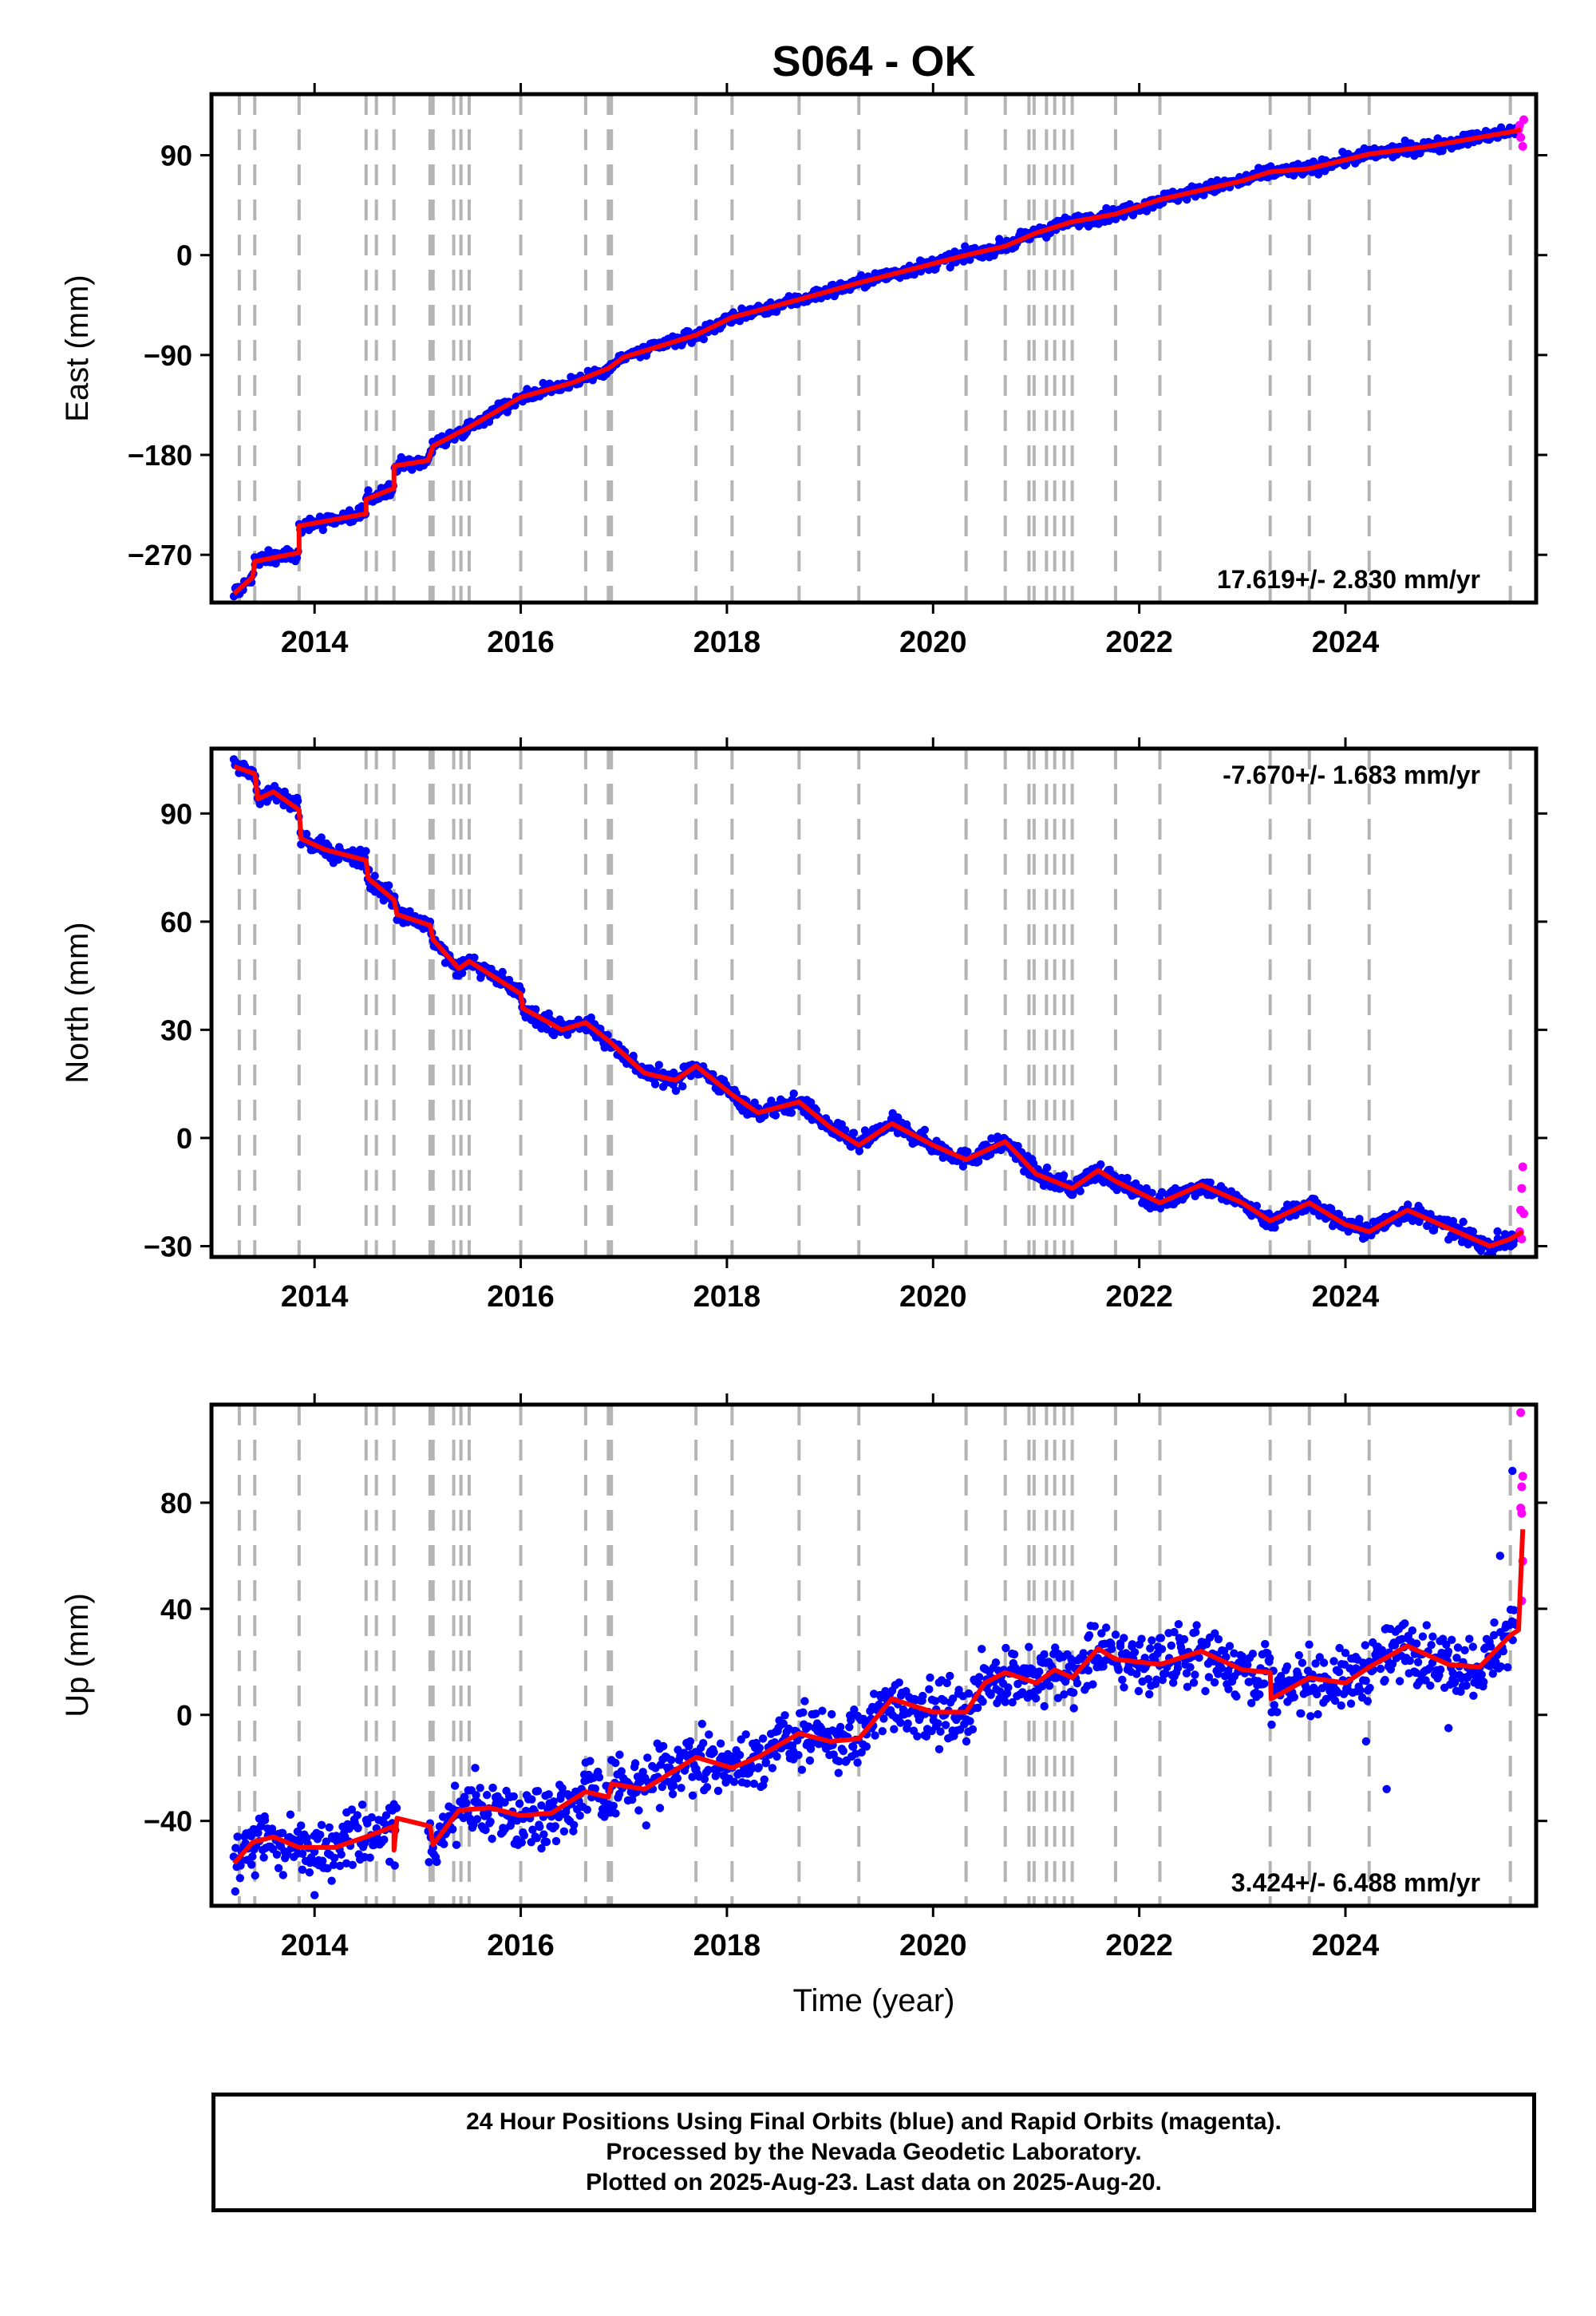 The image size is (1596, 2316). What do you see at coordinates (1522, 1238) in the screenshot?
I see `rapid-point` at bounding box center [1522, 1238].